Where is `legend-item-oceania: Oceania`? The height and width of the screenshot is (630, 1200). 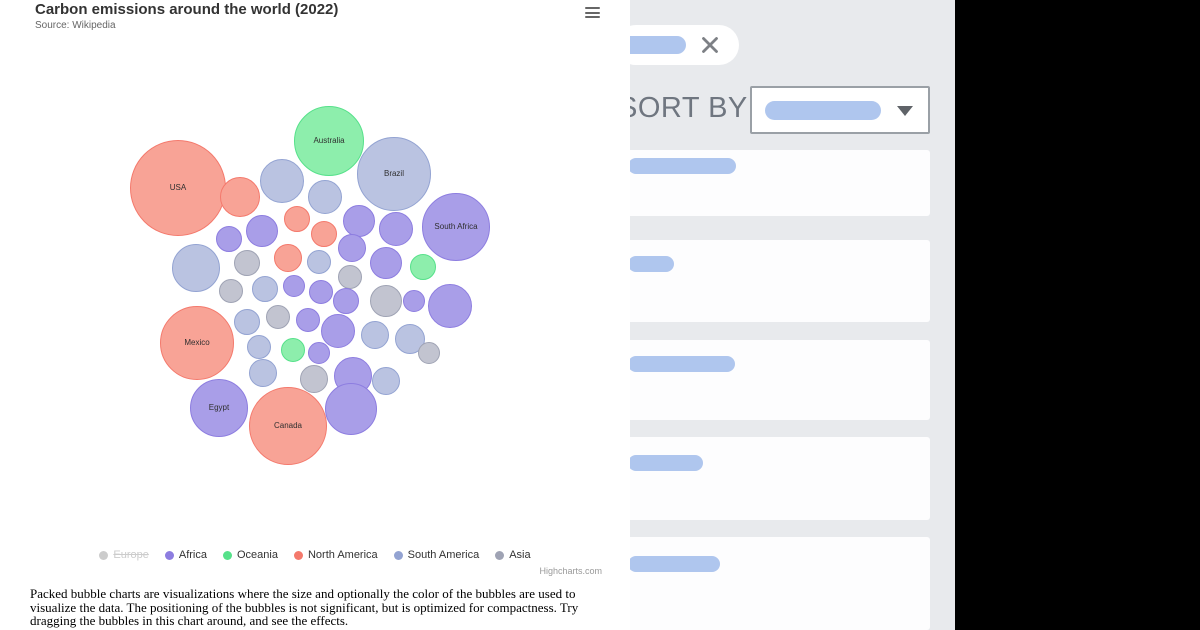
legend-item-oceania: Oceania is located at coordinates (250, 555).